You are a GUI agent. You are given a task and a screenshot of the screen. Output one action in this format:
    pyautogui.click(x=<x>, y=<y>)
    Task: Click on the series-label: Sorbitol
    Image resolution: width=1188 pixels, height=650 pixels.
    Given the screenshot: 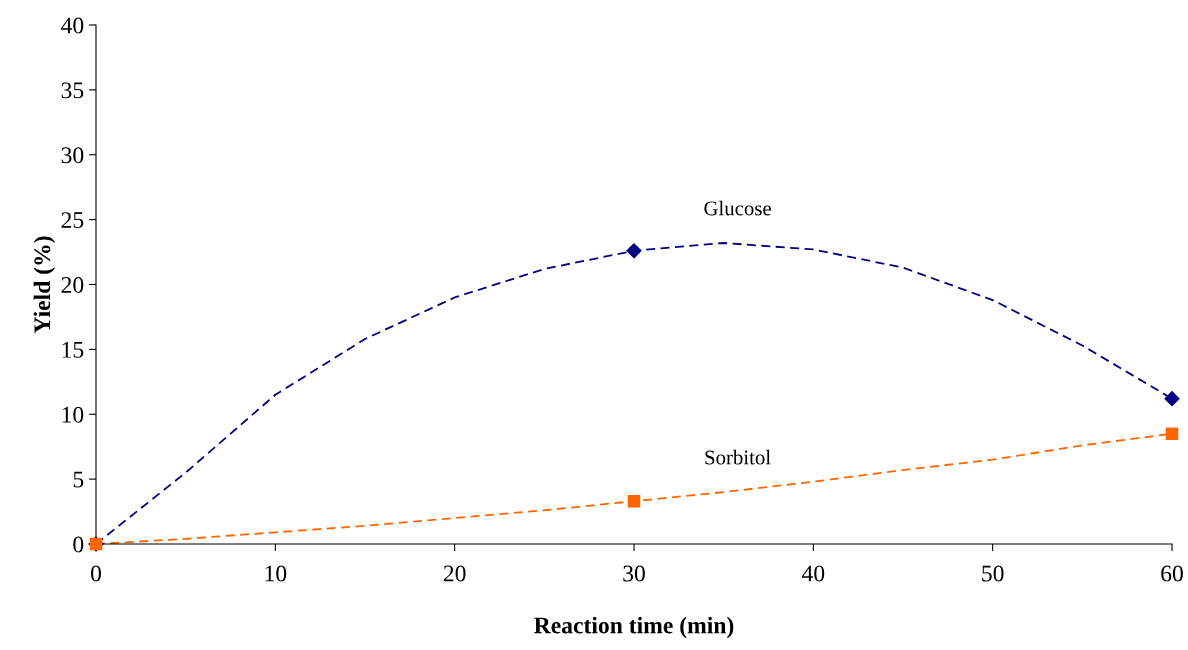 What is the action you would take?
    pyautogui.click(x=738, y=457)
    